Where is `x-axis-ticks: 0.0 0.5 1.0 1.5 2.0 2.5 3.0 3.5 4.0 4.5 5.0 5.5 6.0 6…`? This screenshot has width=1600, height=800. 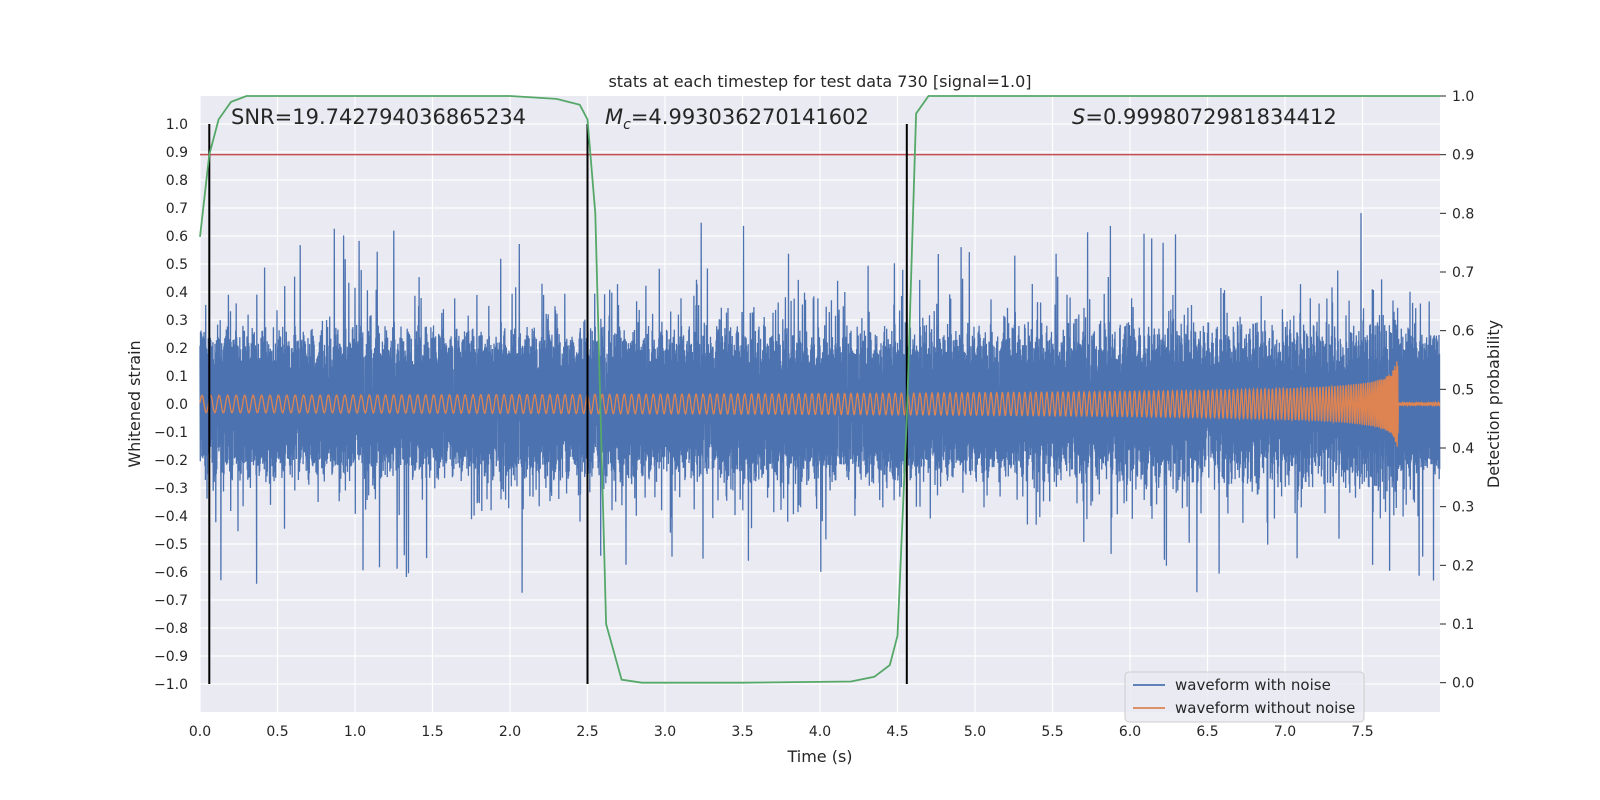
x-axis-ticks: 0.0 0.5 1.0 1.5 2.0 2.5 3.0 3.5 4.0 4.5 5.0 5.5 6.0 6… is located at coordinates (781, 732).